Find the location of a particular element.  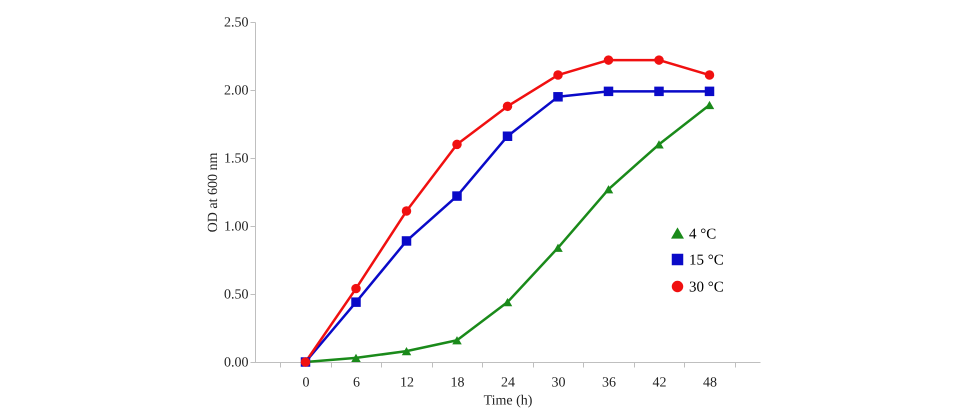

legend-label: 30 °C is located at coordinates (706, 288).